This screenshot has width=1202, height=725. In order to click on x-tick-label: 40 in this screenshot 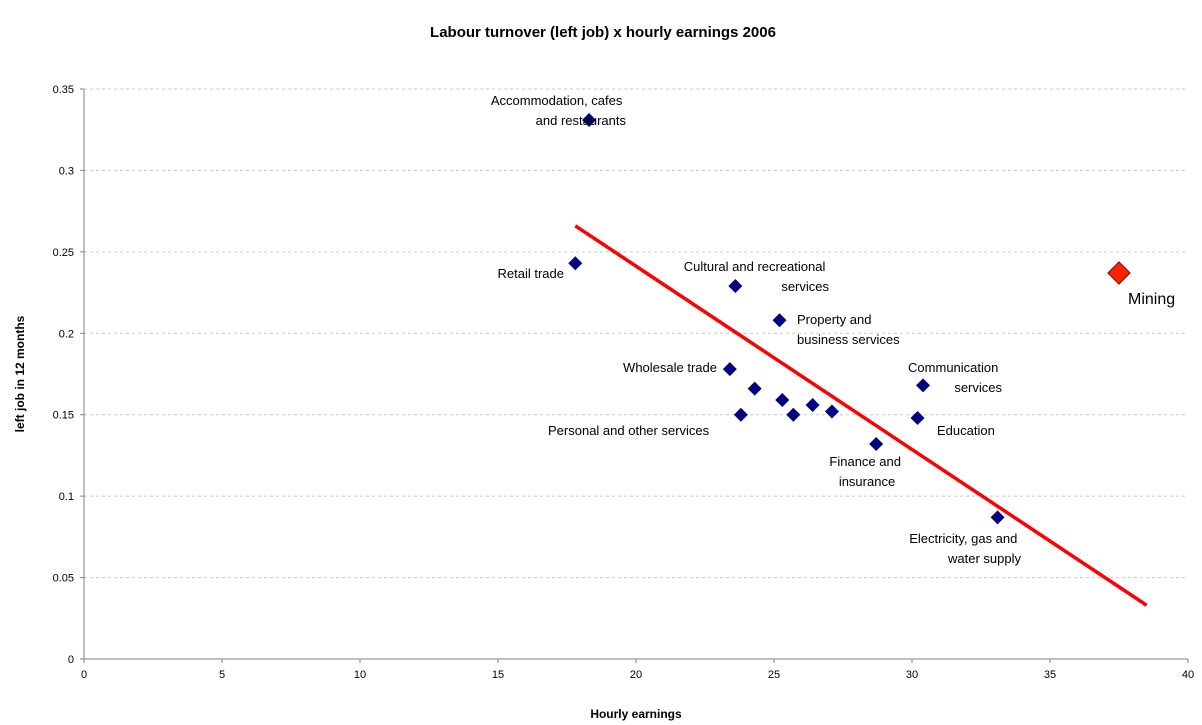, I will do `click(1188, 675)`.